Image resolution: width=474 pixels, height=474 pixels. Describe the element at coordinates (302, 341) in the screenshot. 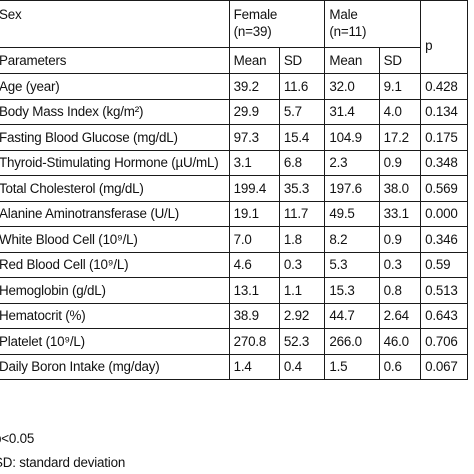

I see `female-sd-cell: 52.3` at that location.